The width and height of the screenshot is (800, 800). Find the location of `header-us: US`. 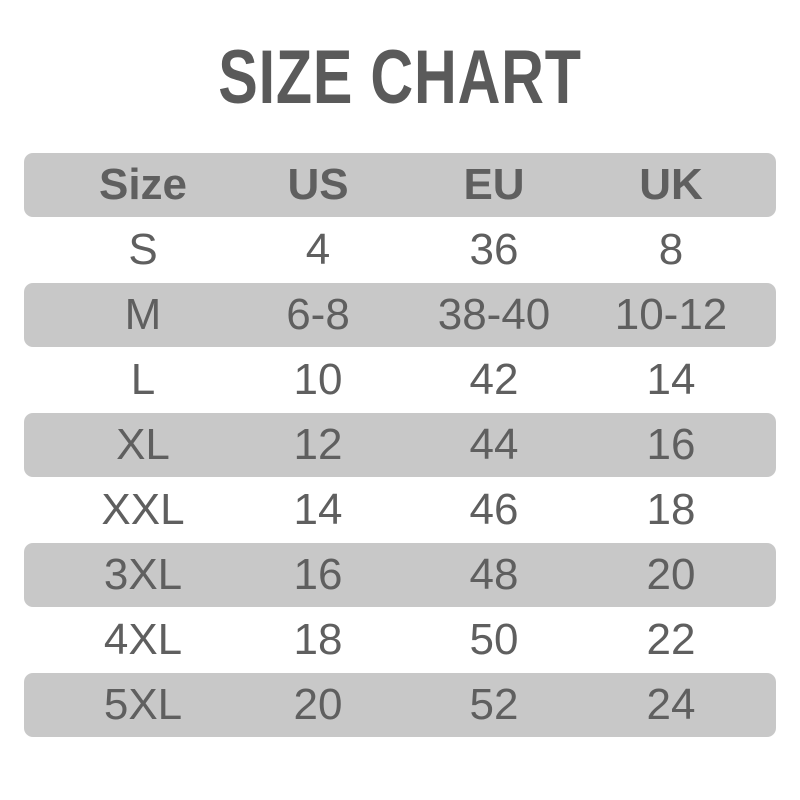

header-us: US is located at coordinates (318, 184).